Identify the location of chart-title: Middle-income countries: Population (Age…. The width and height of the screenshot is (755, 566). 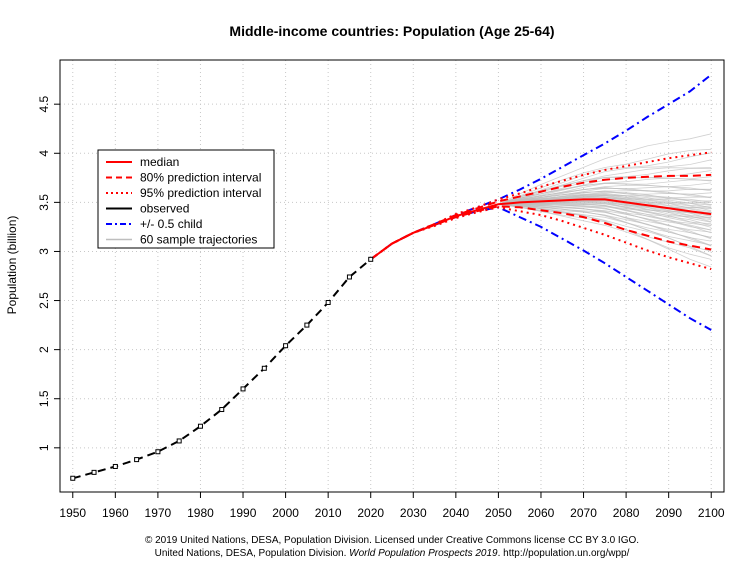
(391, 31).